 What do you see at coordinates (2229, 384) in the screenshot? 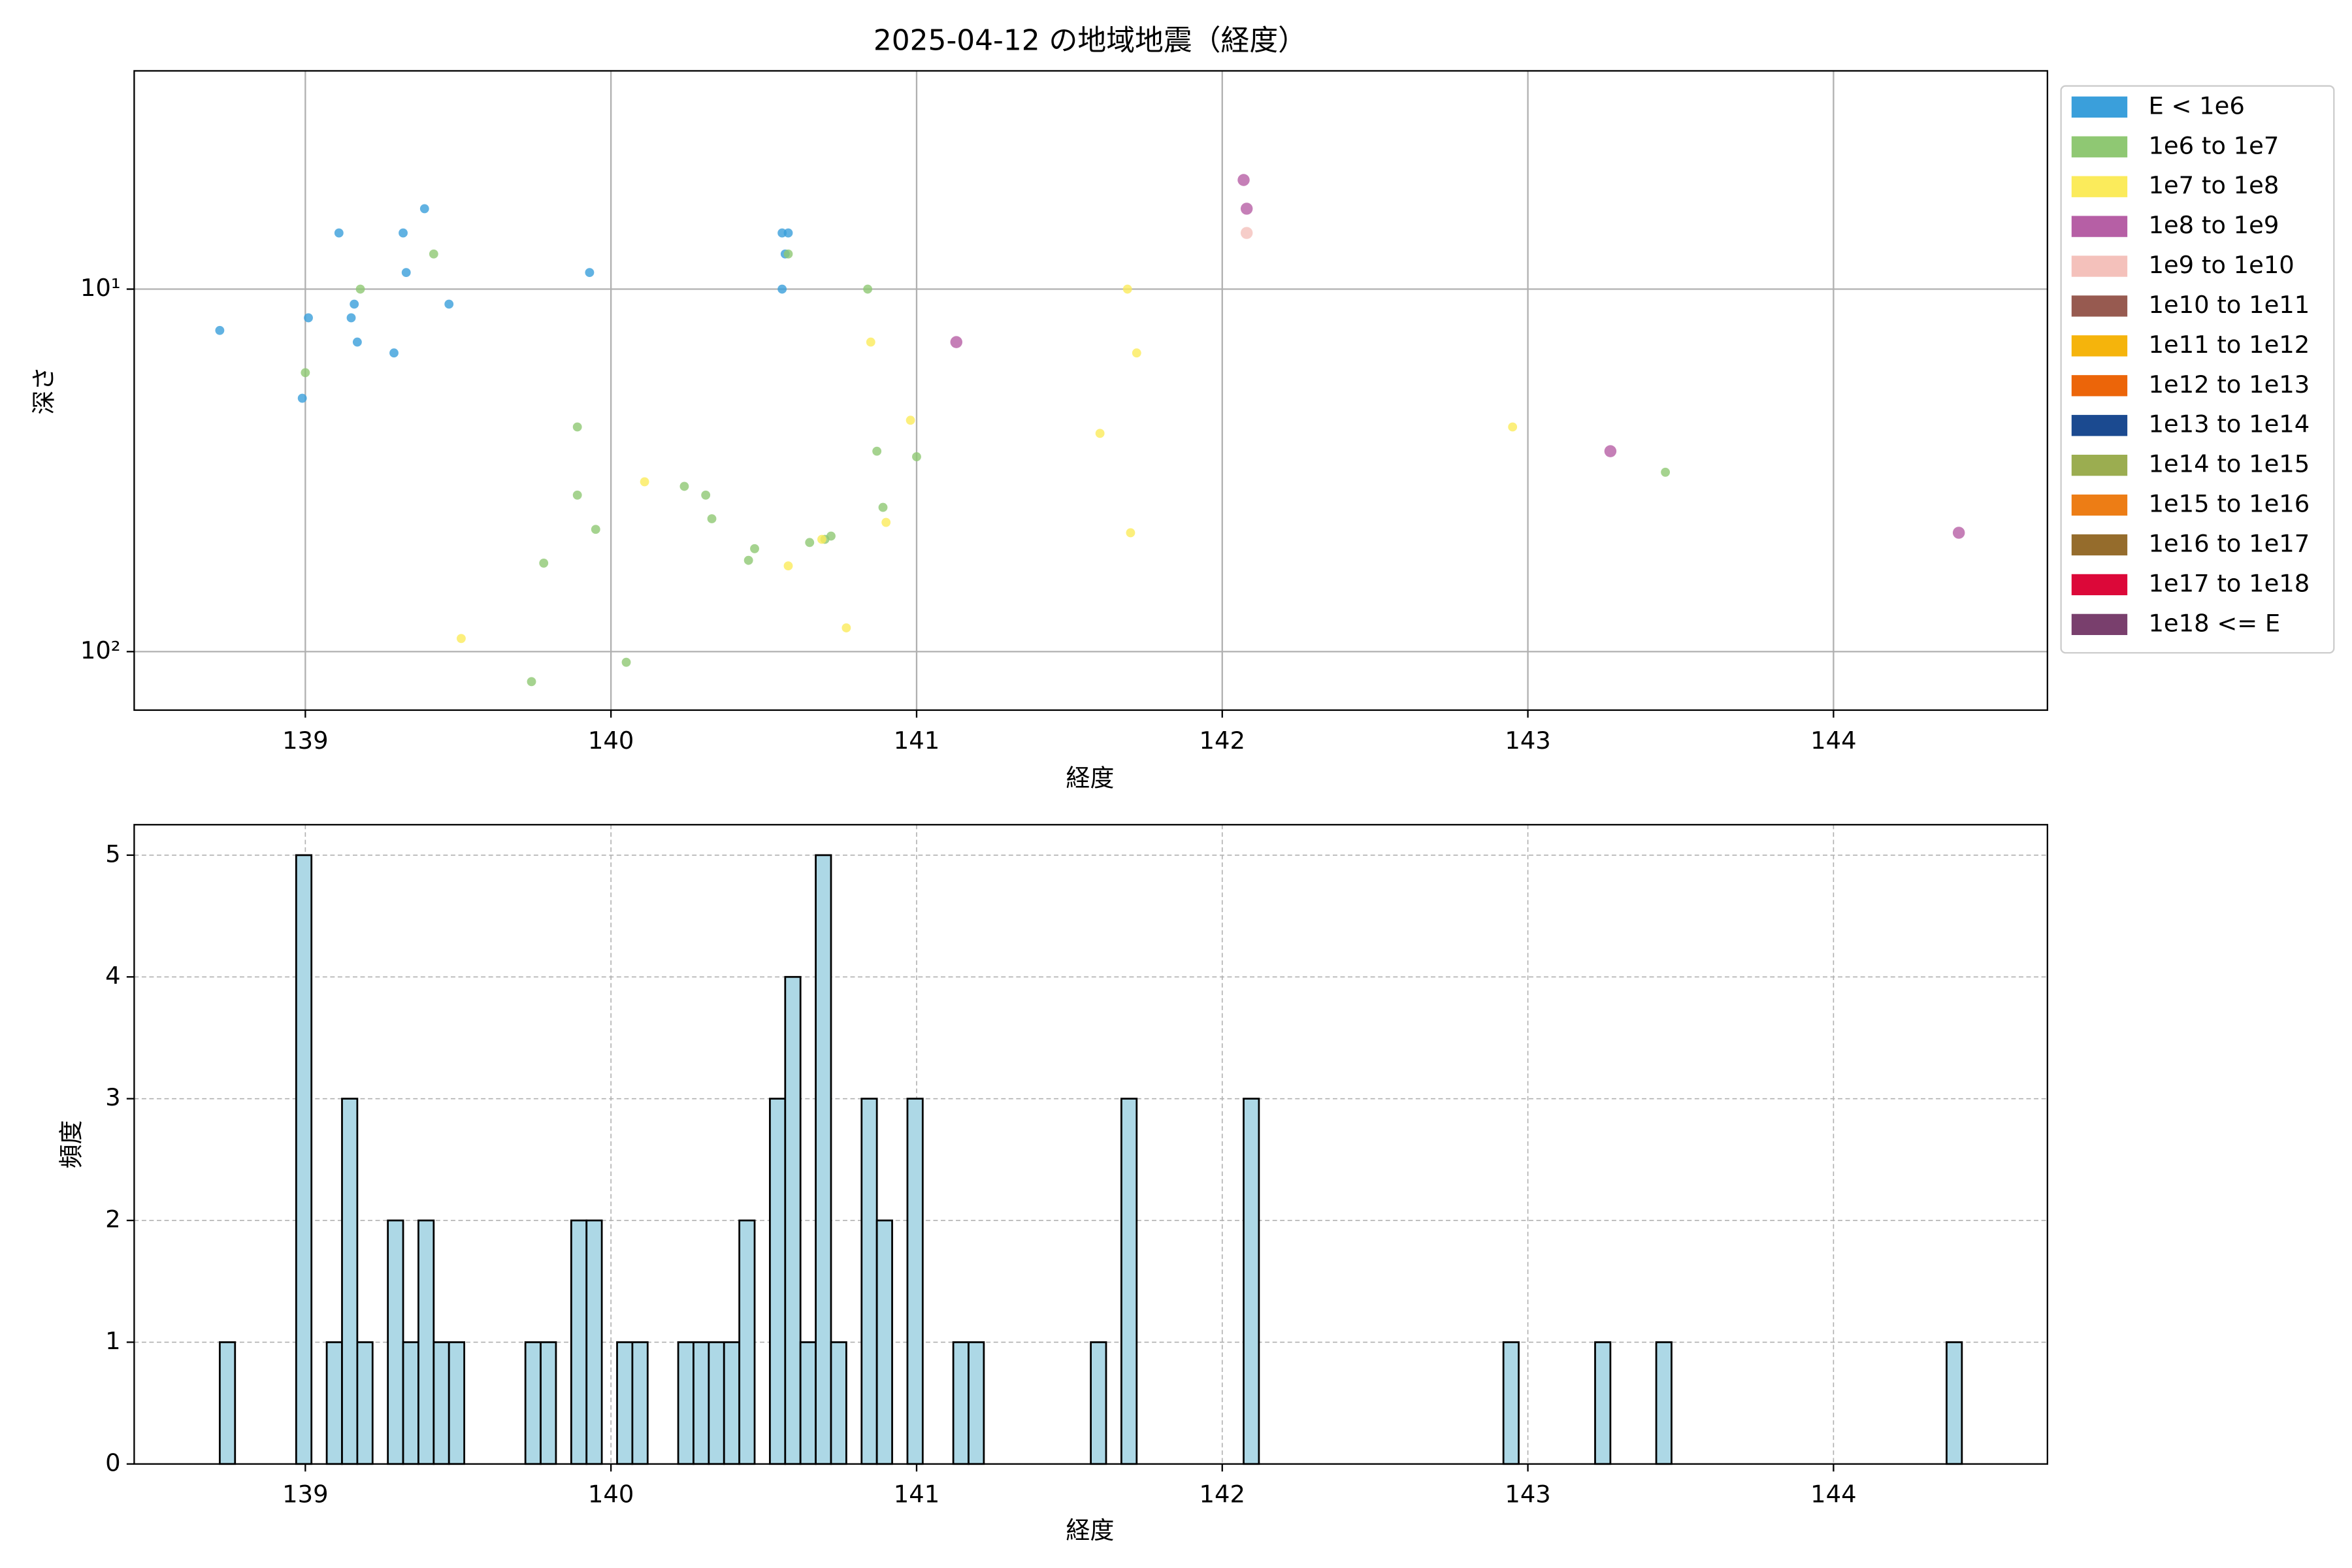
I see `legend-label: 1e12 to 1e13` at bounding box center [2229, 384].